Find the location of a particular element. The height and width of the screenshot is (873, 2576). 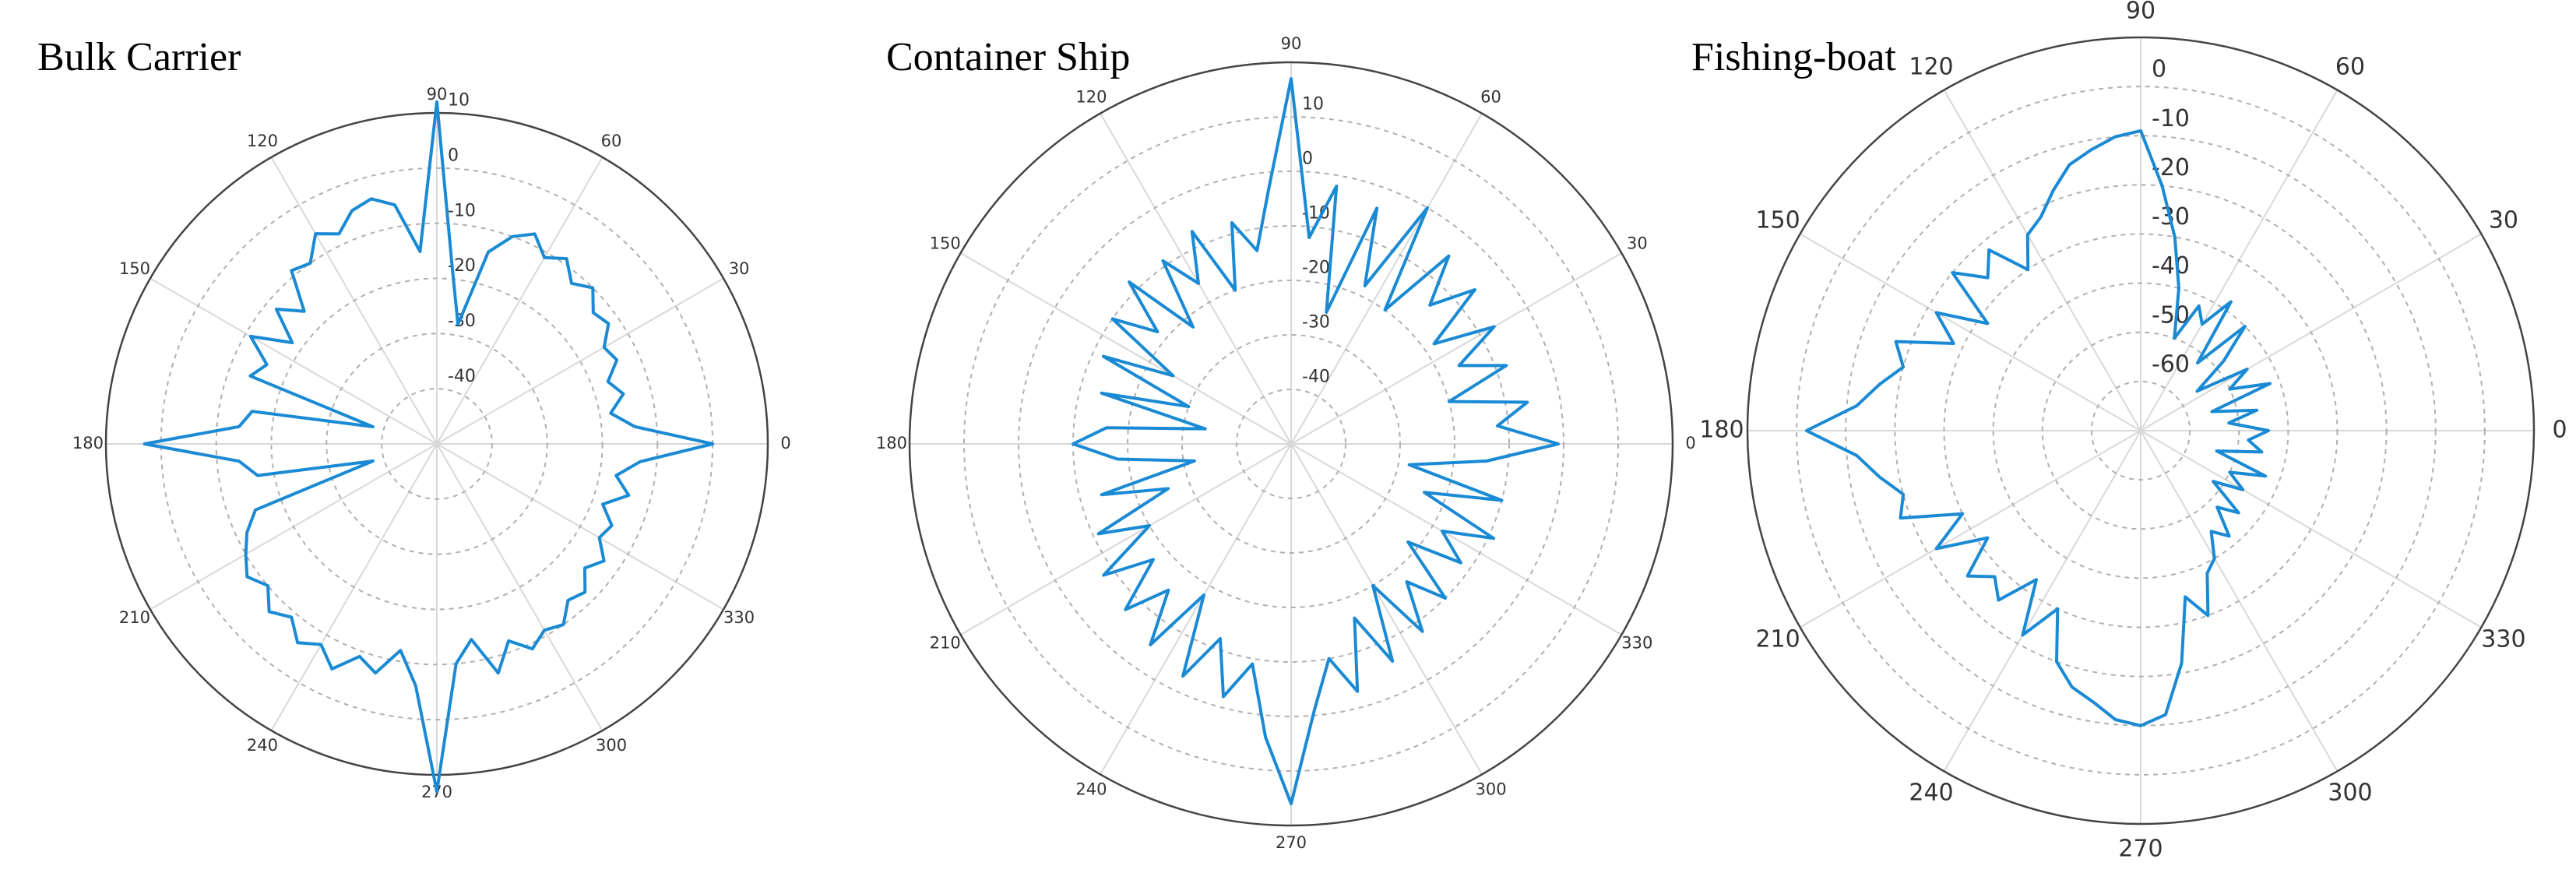

radial-tick-label: -60 is located at coordinates (2171, 364).